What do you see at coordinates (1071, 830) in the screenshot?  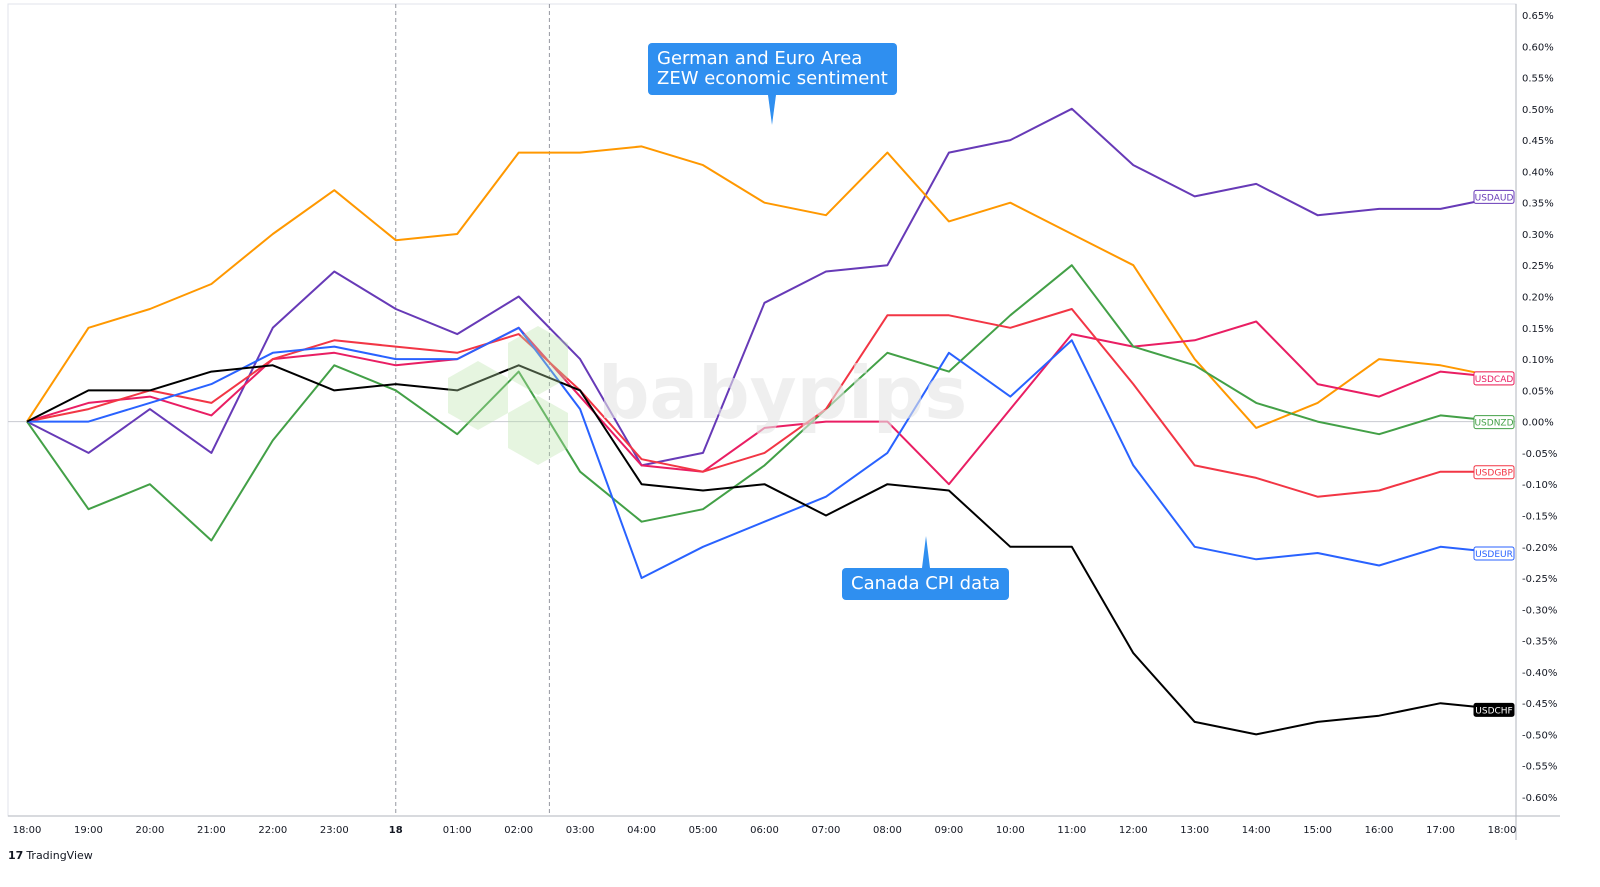 I see `x-tick-label: 11:00` at bounding box center [1071, 830].